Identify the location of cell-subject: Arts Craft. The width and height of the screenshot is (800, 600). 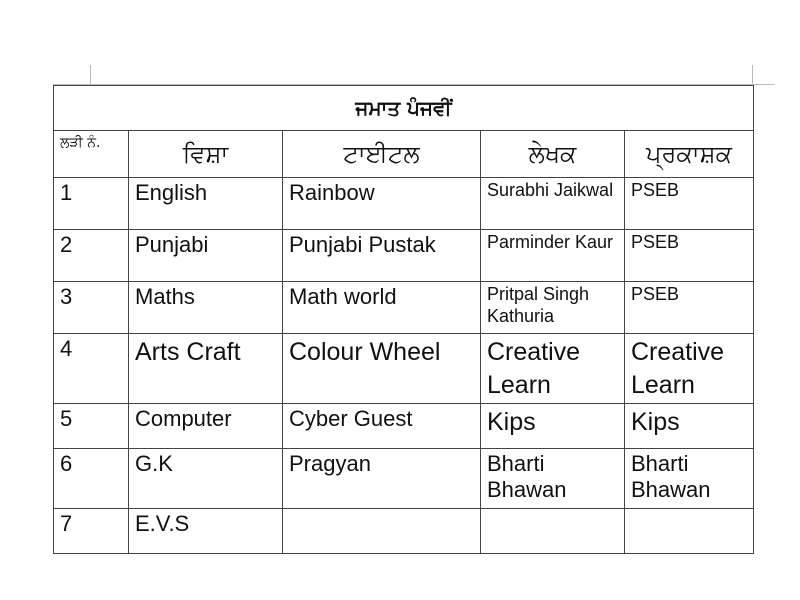
(205, 368).